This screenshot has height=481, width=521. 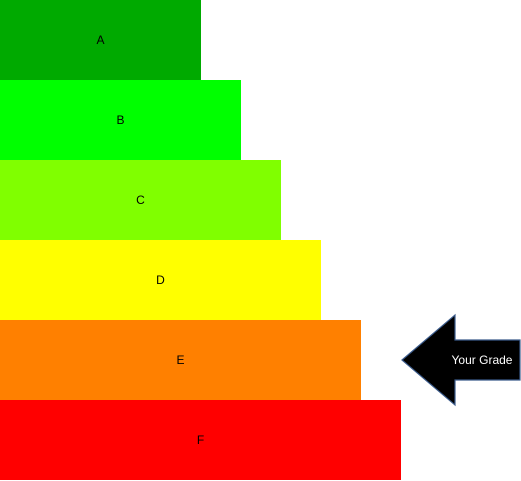 I want to click on grade-bar-b: B, so click(x=120, y=120).